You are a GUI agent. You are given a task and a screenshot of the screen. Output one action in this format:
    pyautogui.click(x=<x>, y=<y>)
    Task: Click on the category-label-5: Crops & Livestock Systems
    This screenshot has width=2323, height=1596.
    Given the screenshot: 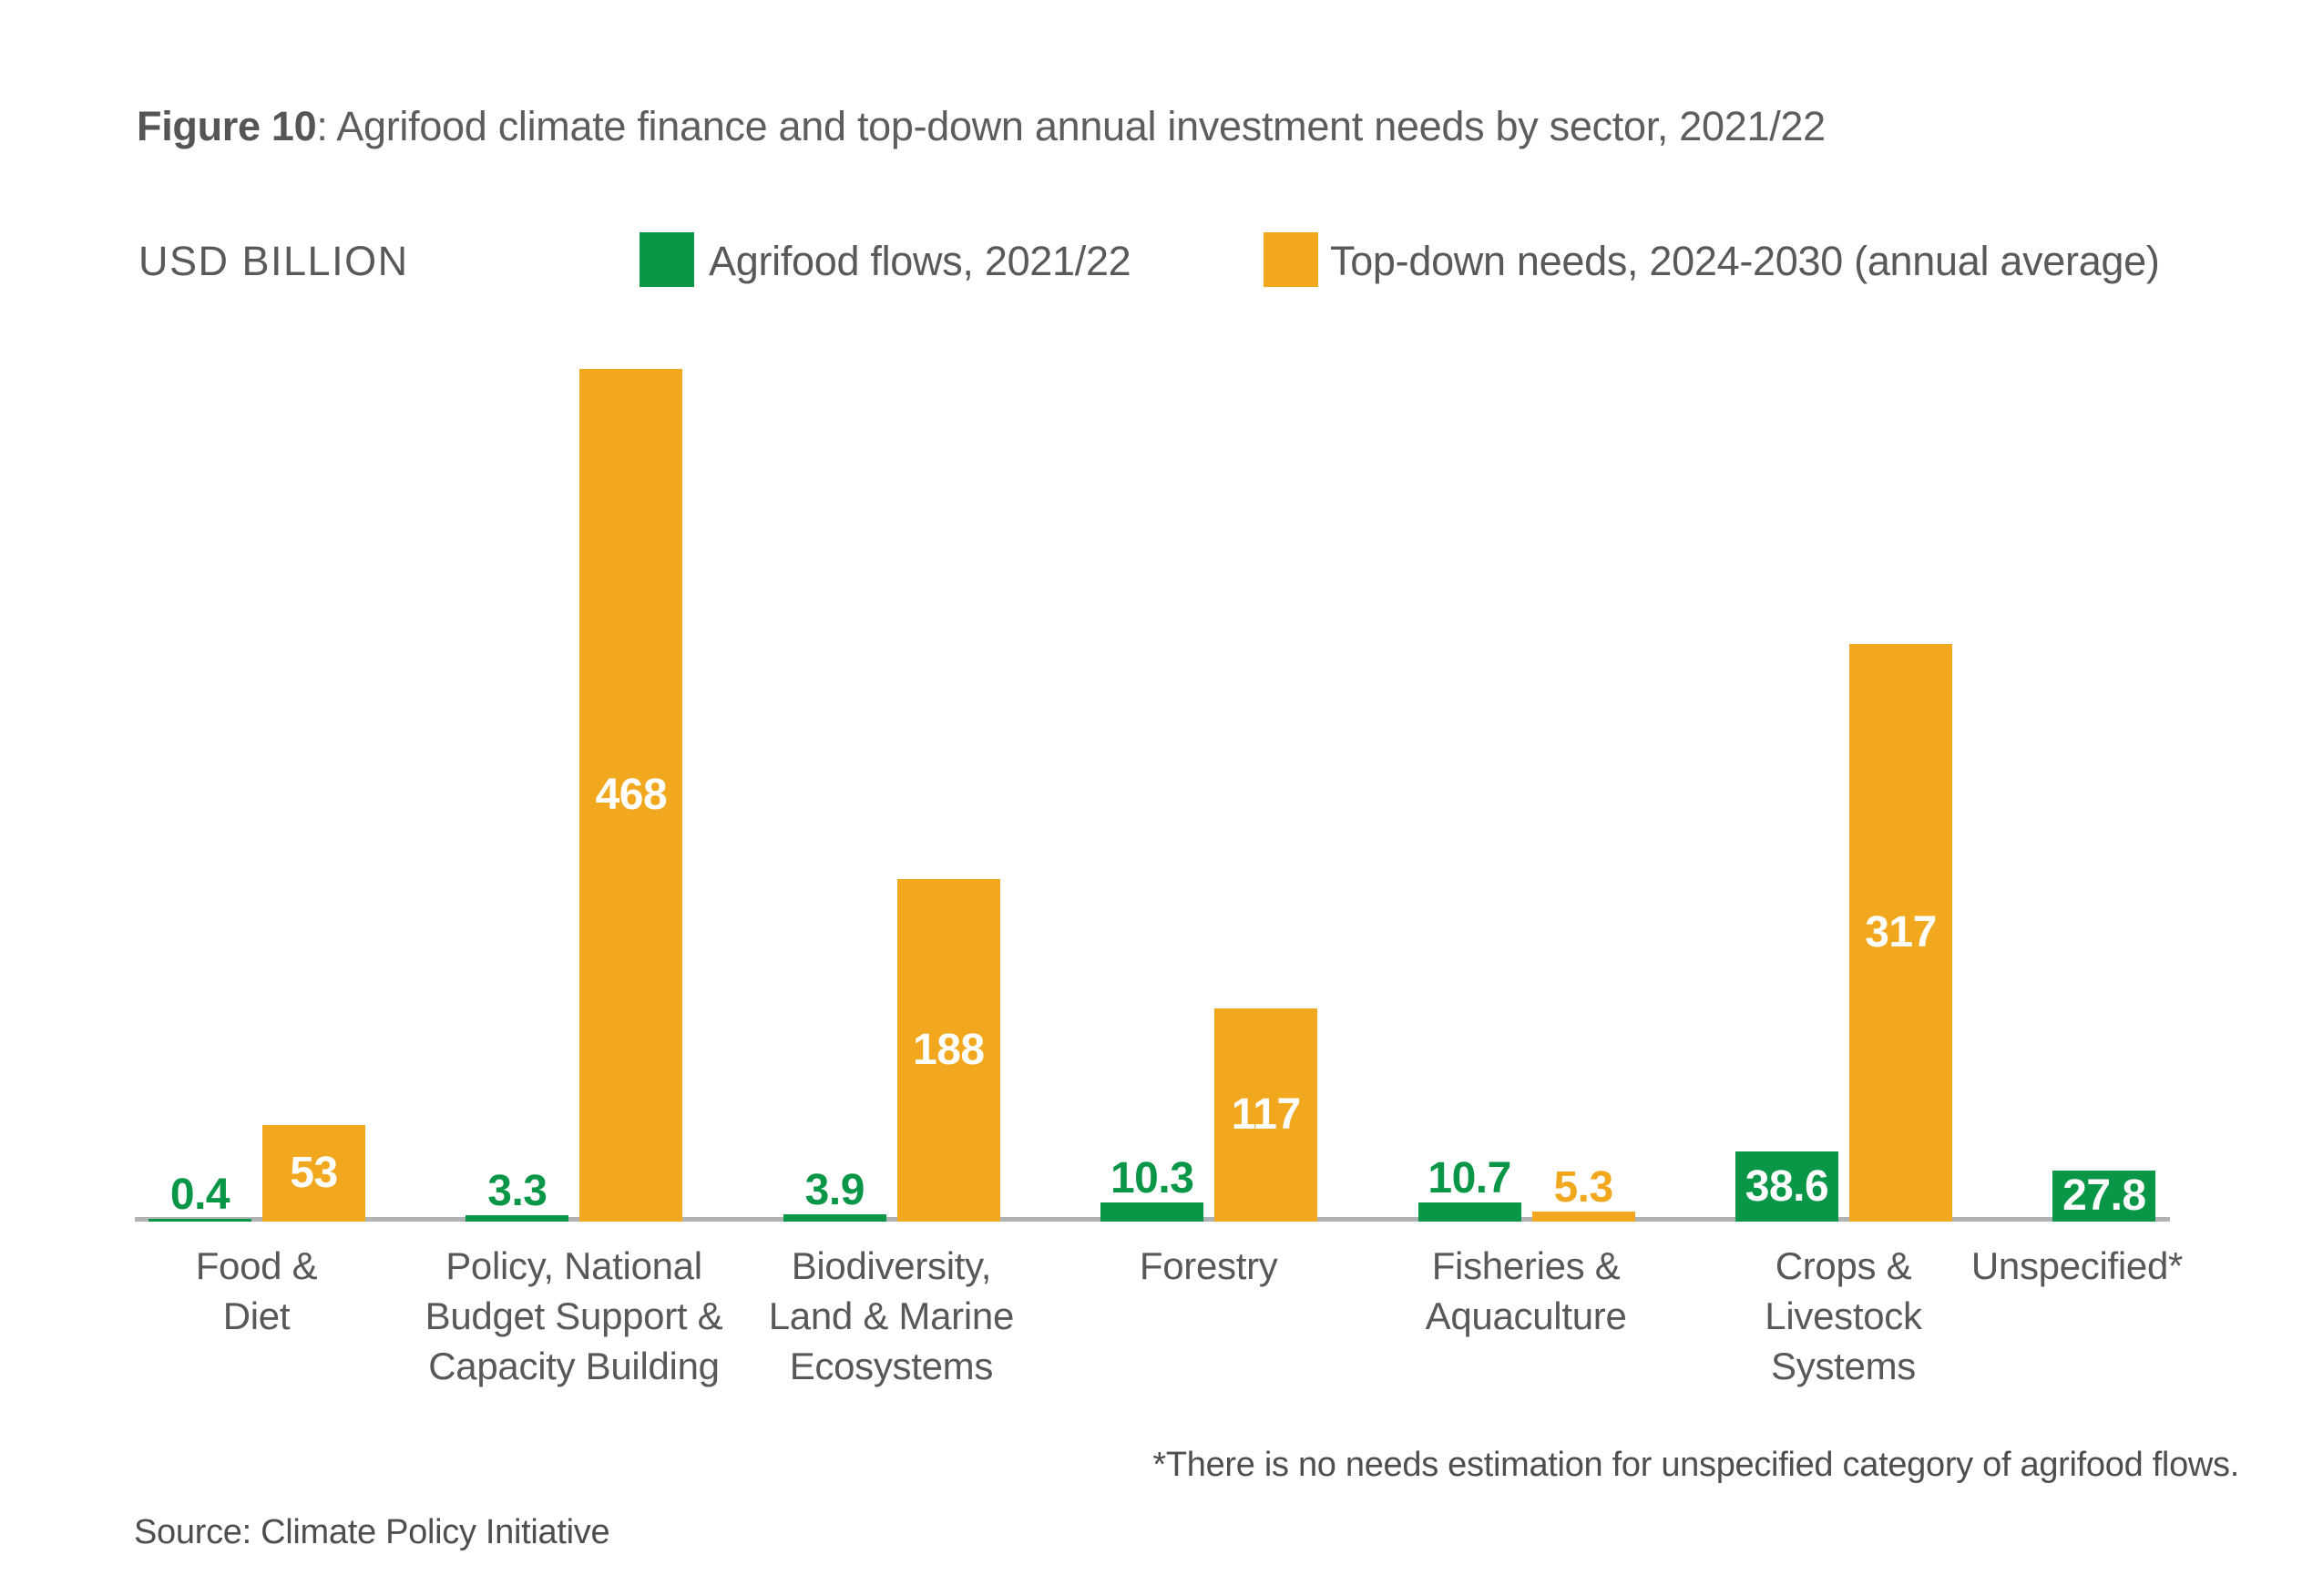 What is the action you would take?
    pyautogui.click(x=1843, y=1316)
    